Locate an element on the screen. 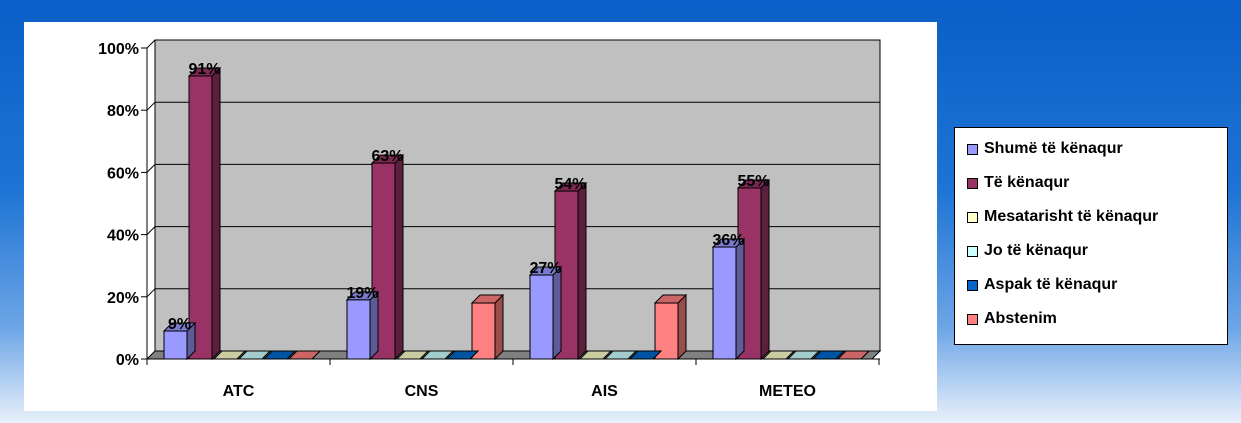 This screenshot has width=1241, height=423. data-label: 27% is located at coordinates (545, 268).